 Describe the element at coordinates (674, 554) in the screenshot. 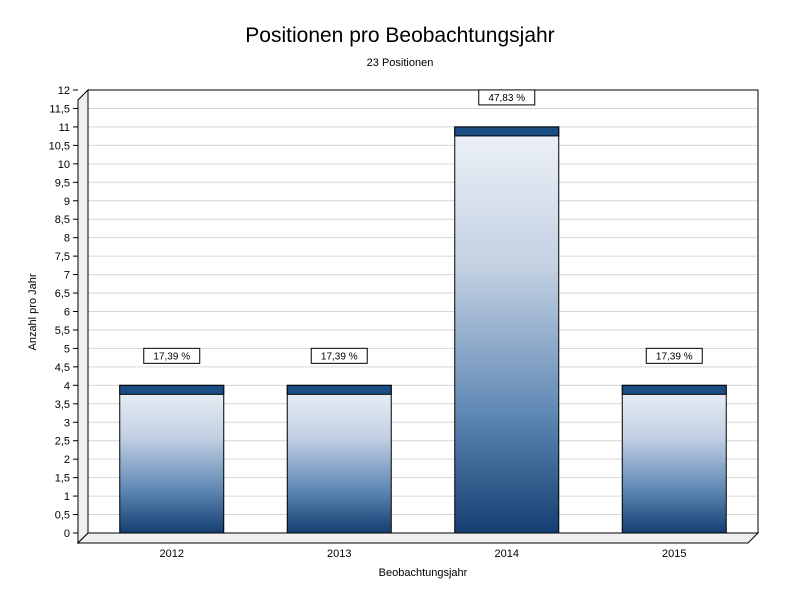

I see `x-category-label: 2015` at that location.